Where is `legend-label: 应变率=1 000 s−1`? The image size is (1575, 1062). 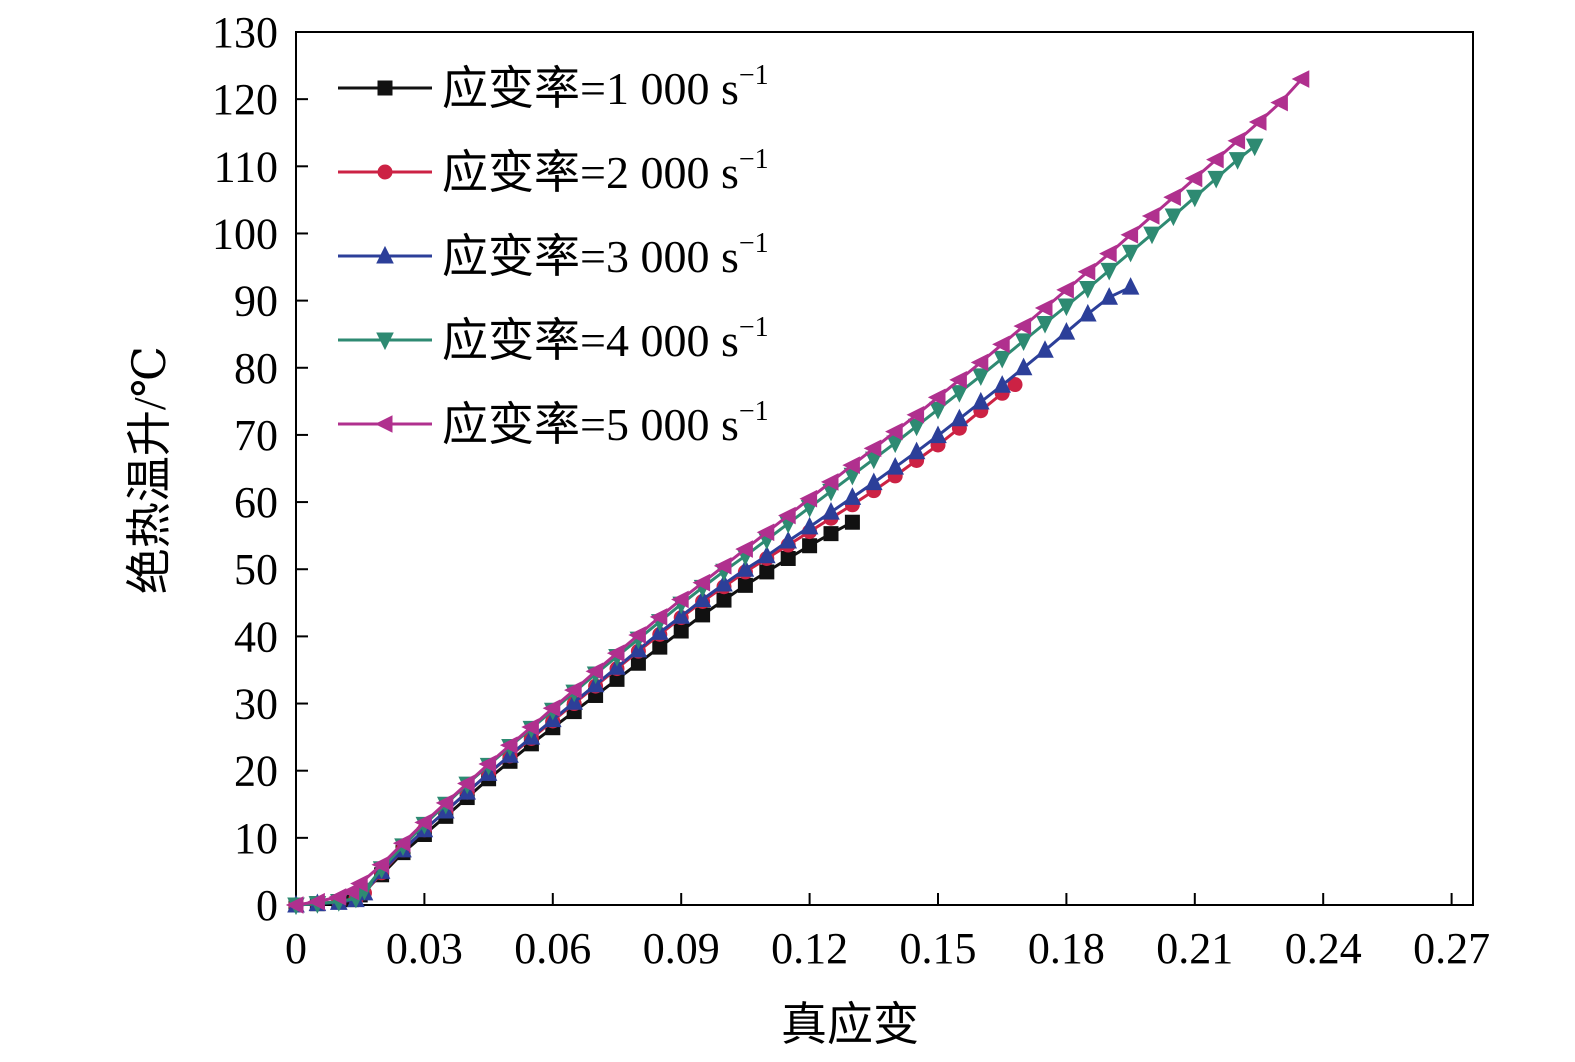
legend-label: 应变率=1 000 s−1 is located at coordinates (605, 87).